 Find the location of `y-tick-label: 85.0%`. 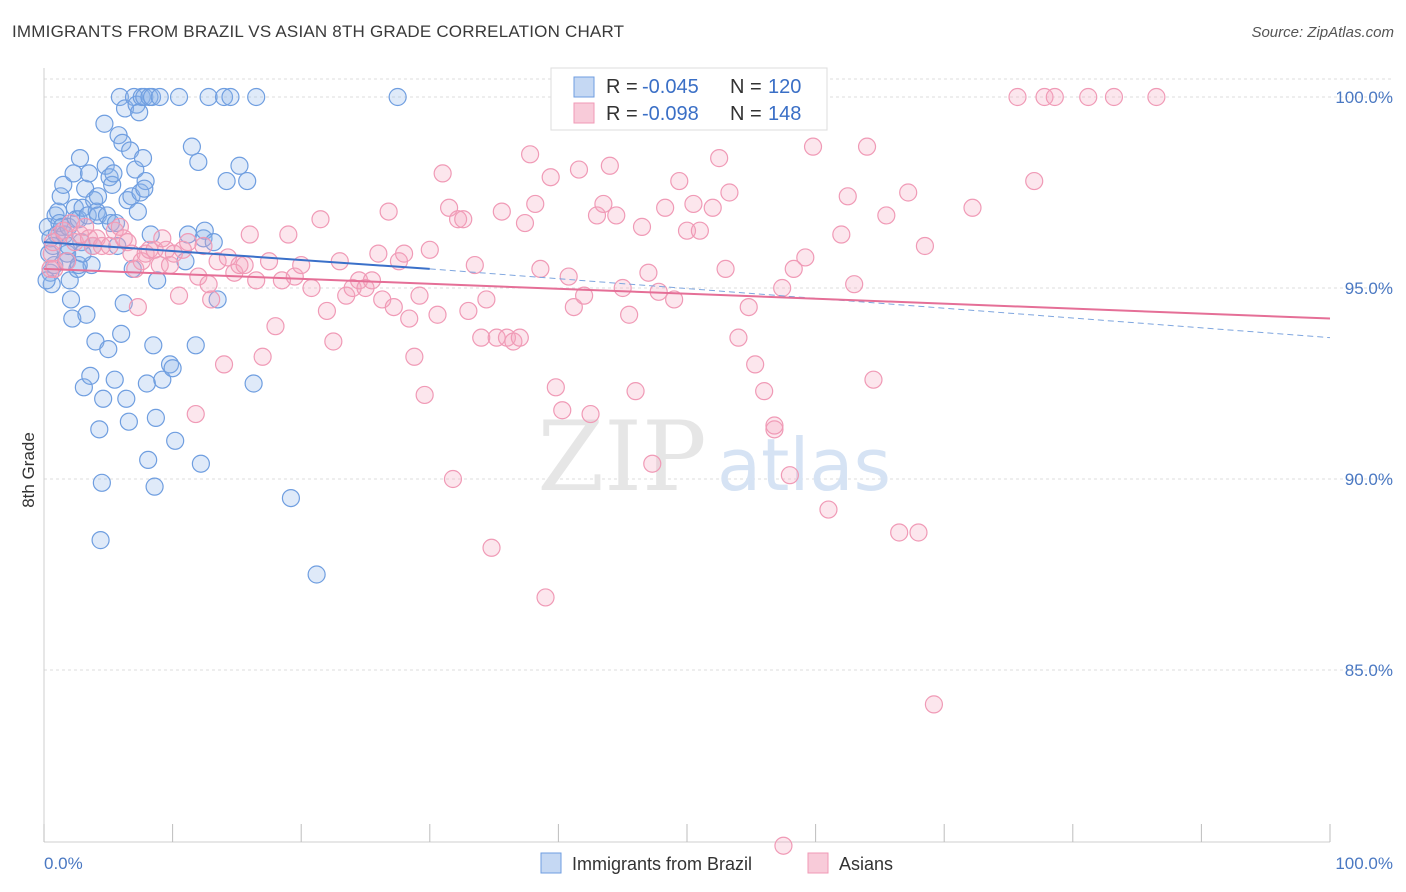

y-tick-label: 85.0% is located at coordinates (1369, 670).